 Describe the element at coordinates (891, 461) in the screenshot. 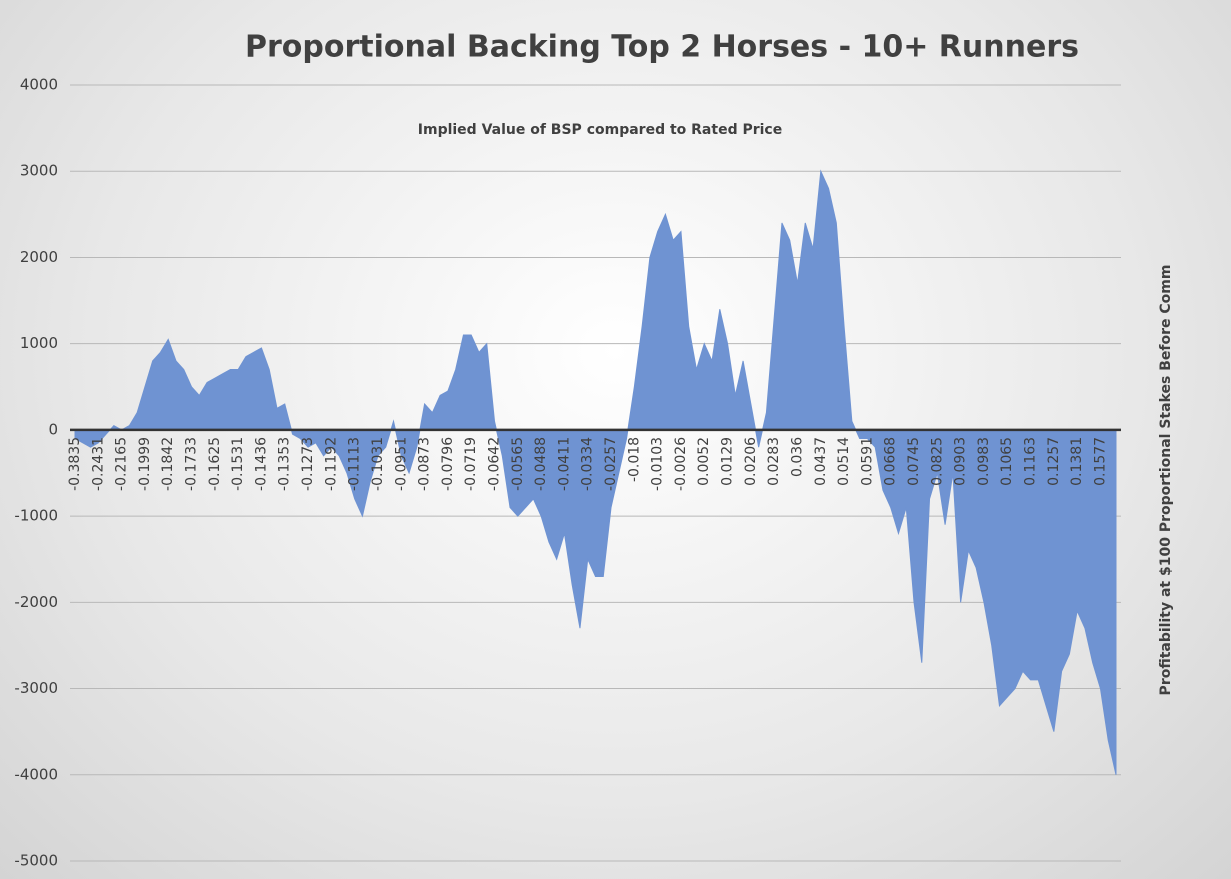

I see `x-tick-label: 0.0668` at that location.